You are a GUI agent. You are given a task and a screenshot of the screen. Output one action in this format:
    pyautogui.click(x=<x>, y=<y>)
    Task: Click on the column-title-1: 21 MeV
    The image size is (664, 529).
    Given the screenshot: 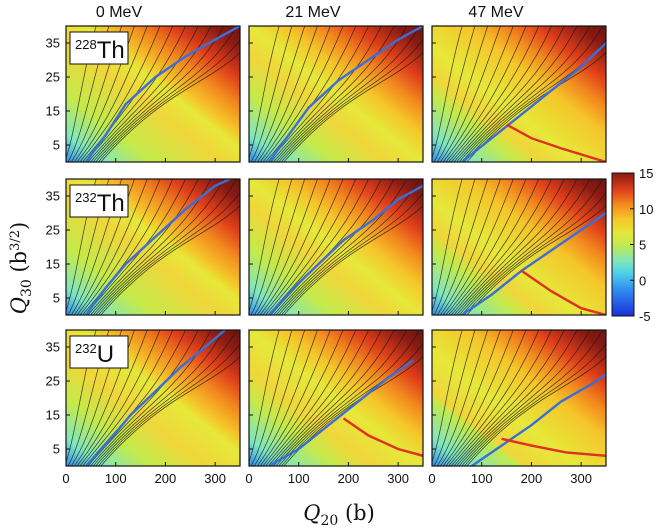 What is the action you would take?
    pyautogui.click(x=312, y=12)
    